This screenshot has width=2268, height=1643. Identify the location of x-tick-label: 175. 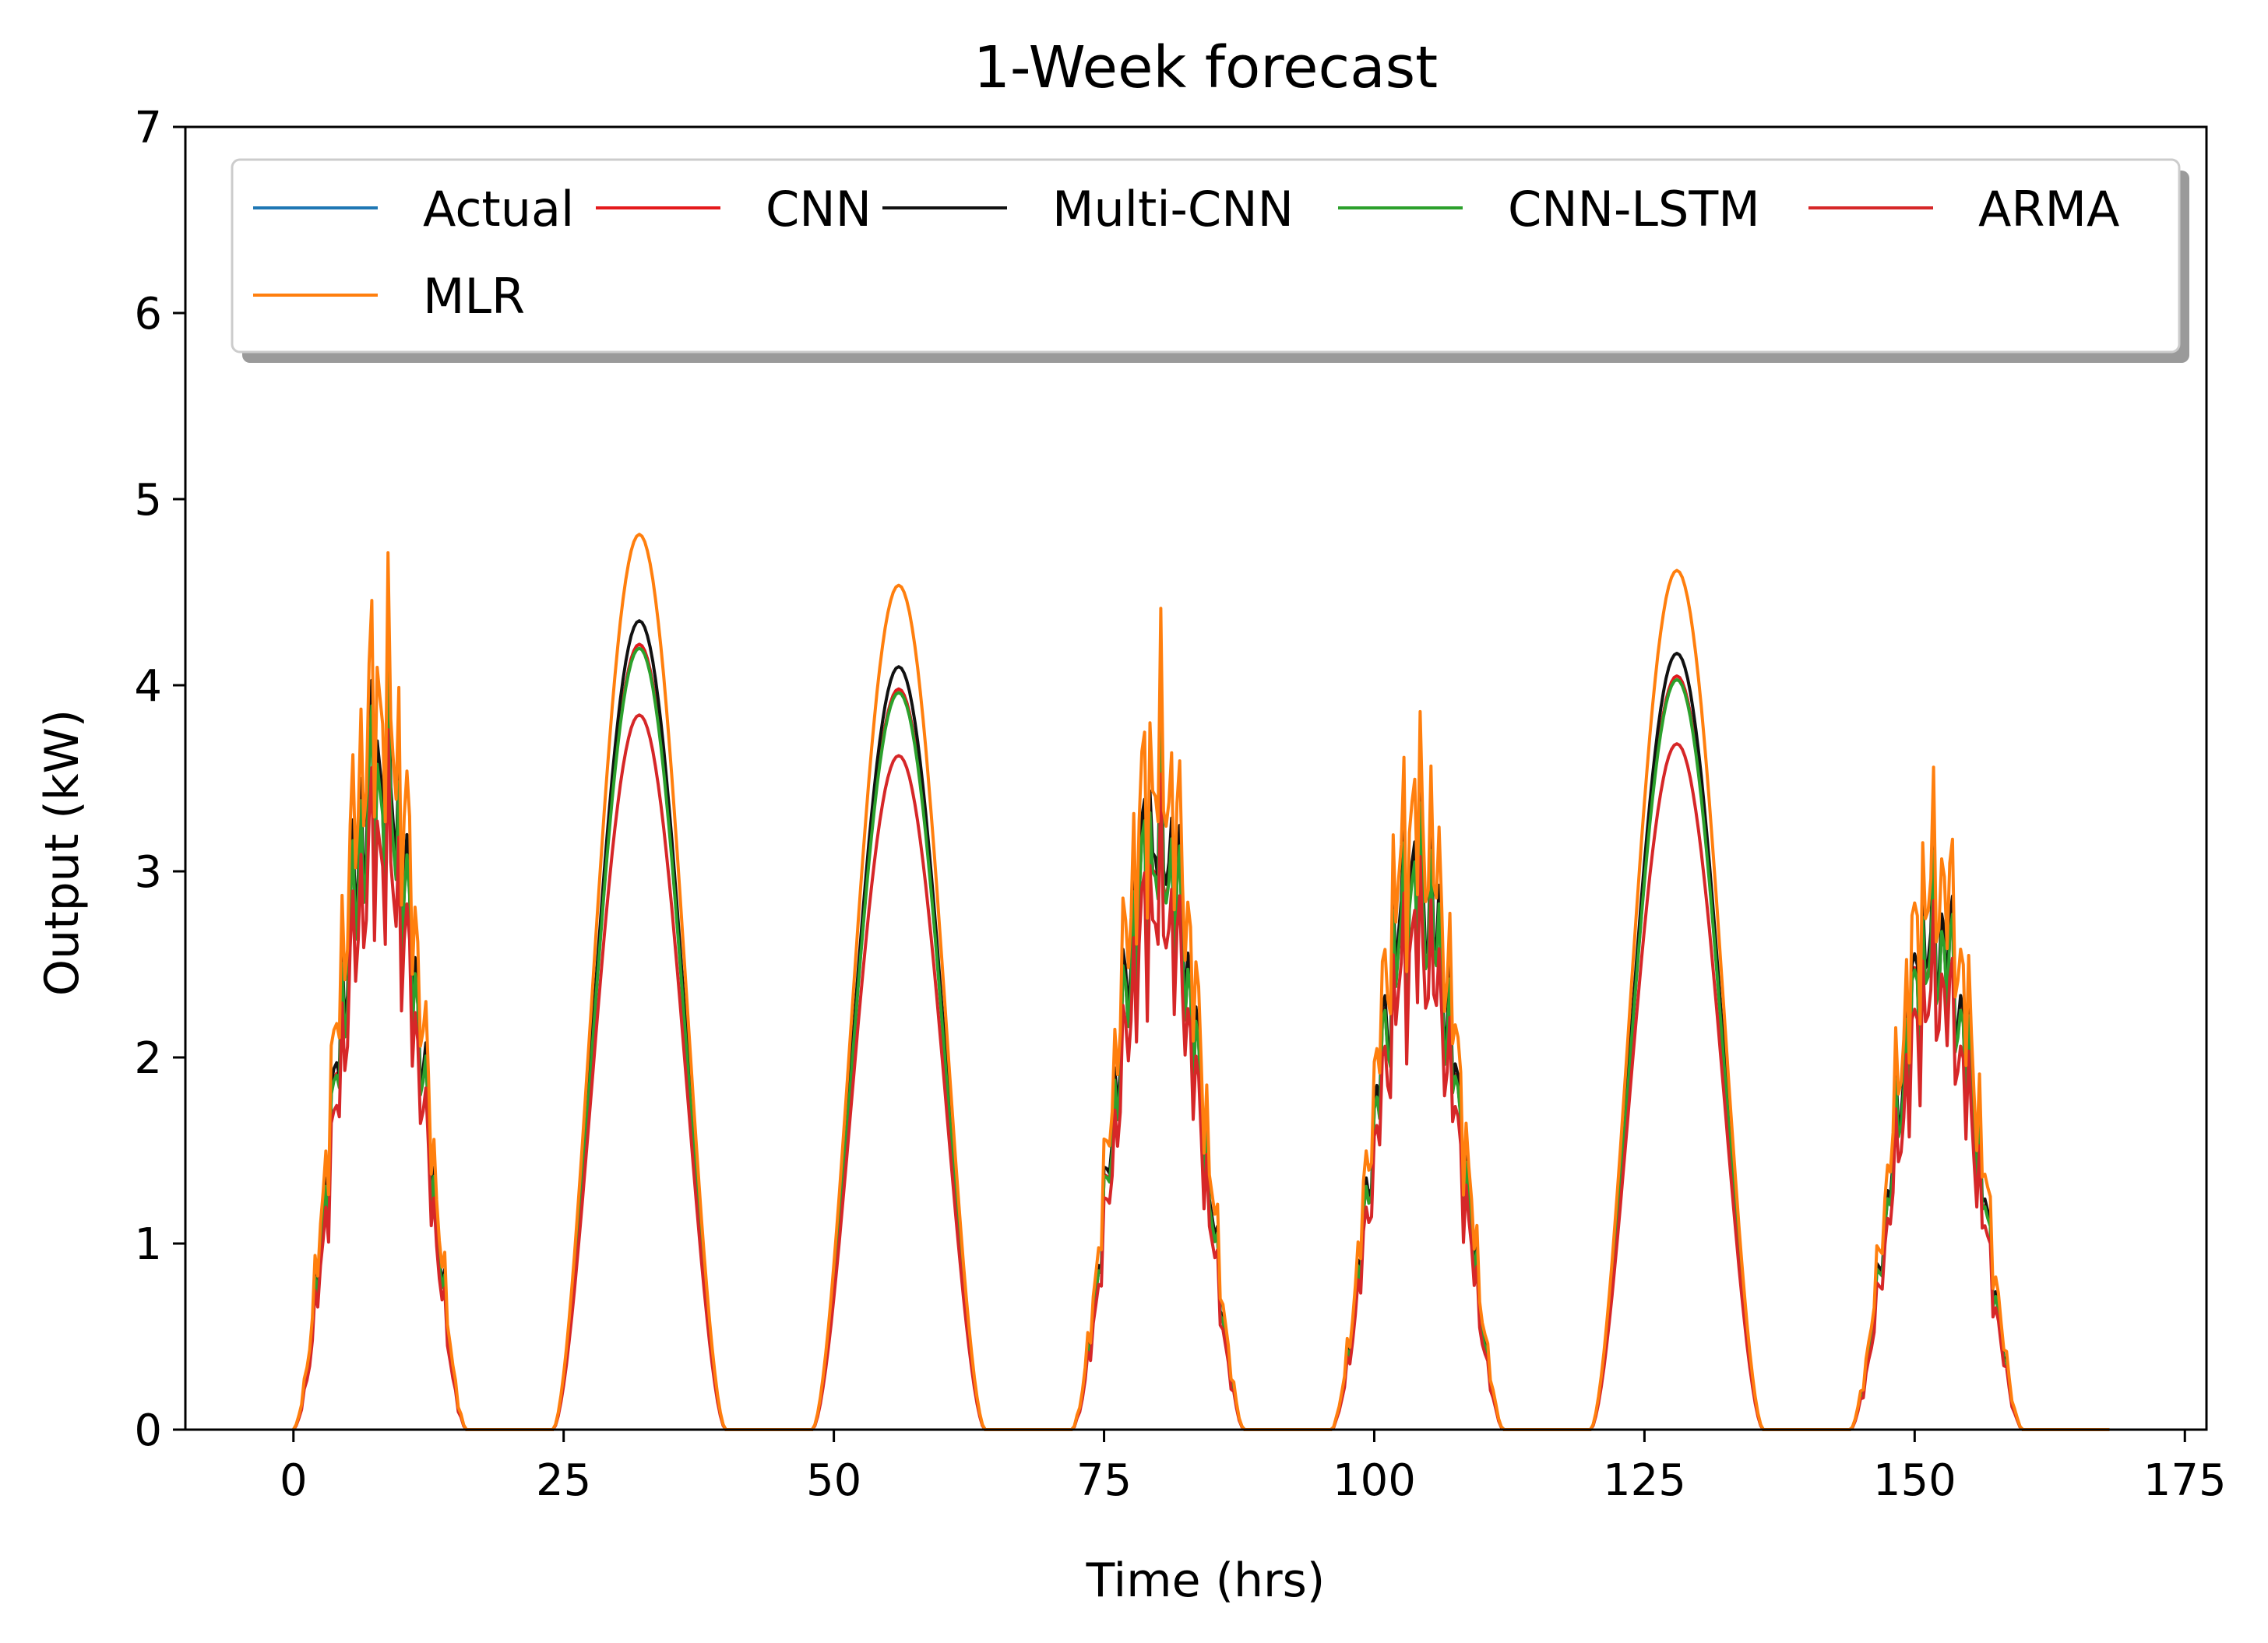
(2185, 1480).